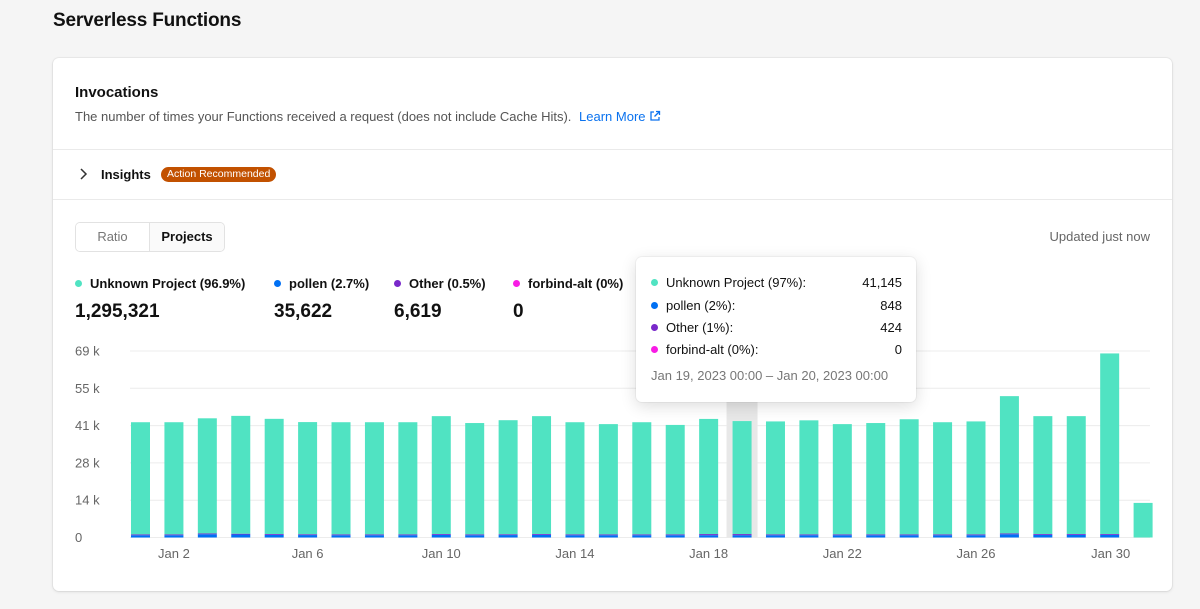 The width and height of the screenshot is (1200, 609). Describe the element at coordinates (329, 283) in the screenshot. I see `legend-label-pollen: pollen (2.7%)` at that location.